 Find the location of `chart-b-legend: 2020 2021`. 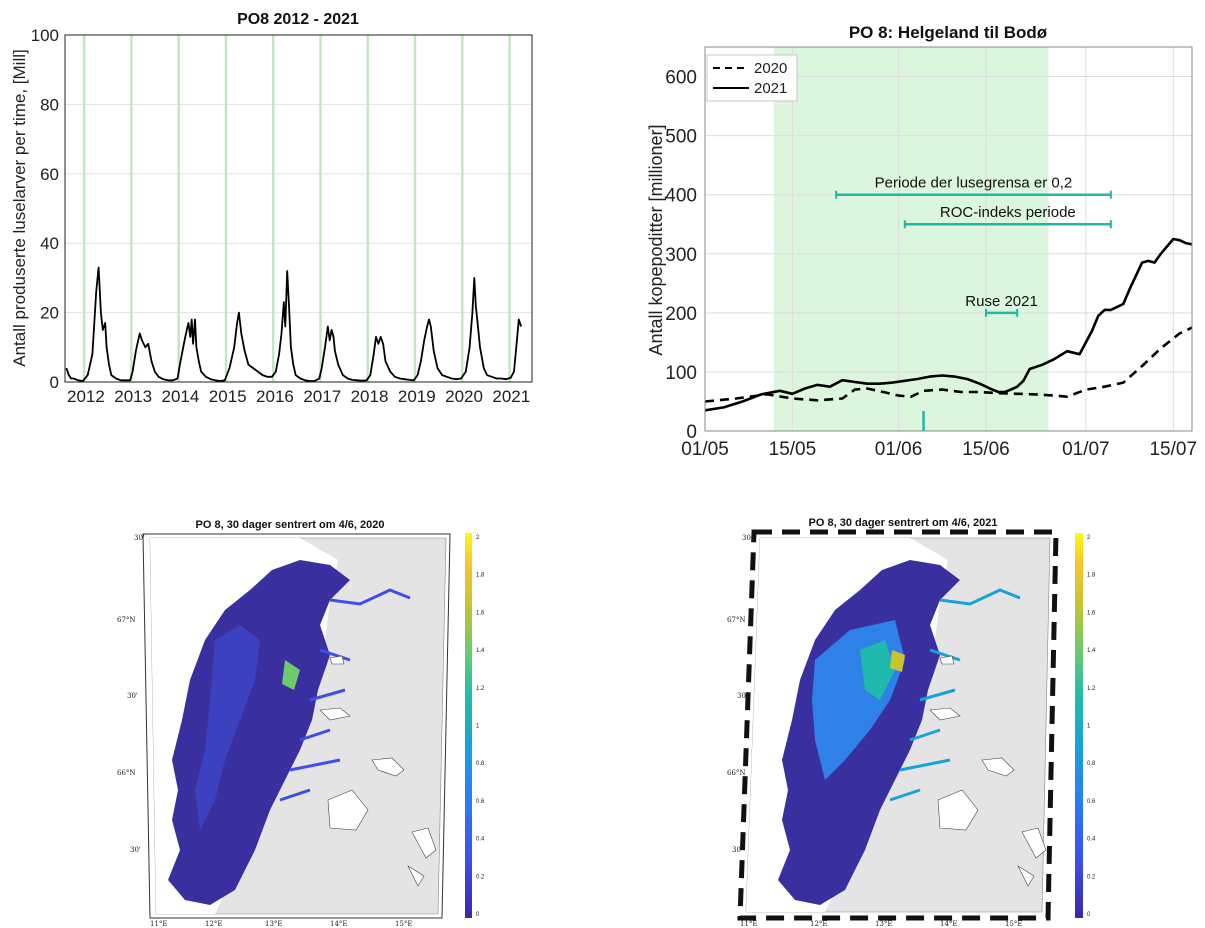

chart-b-legend: 2020 2021 is located at coordinates (752, 78).